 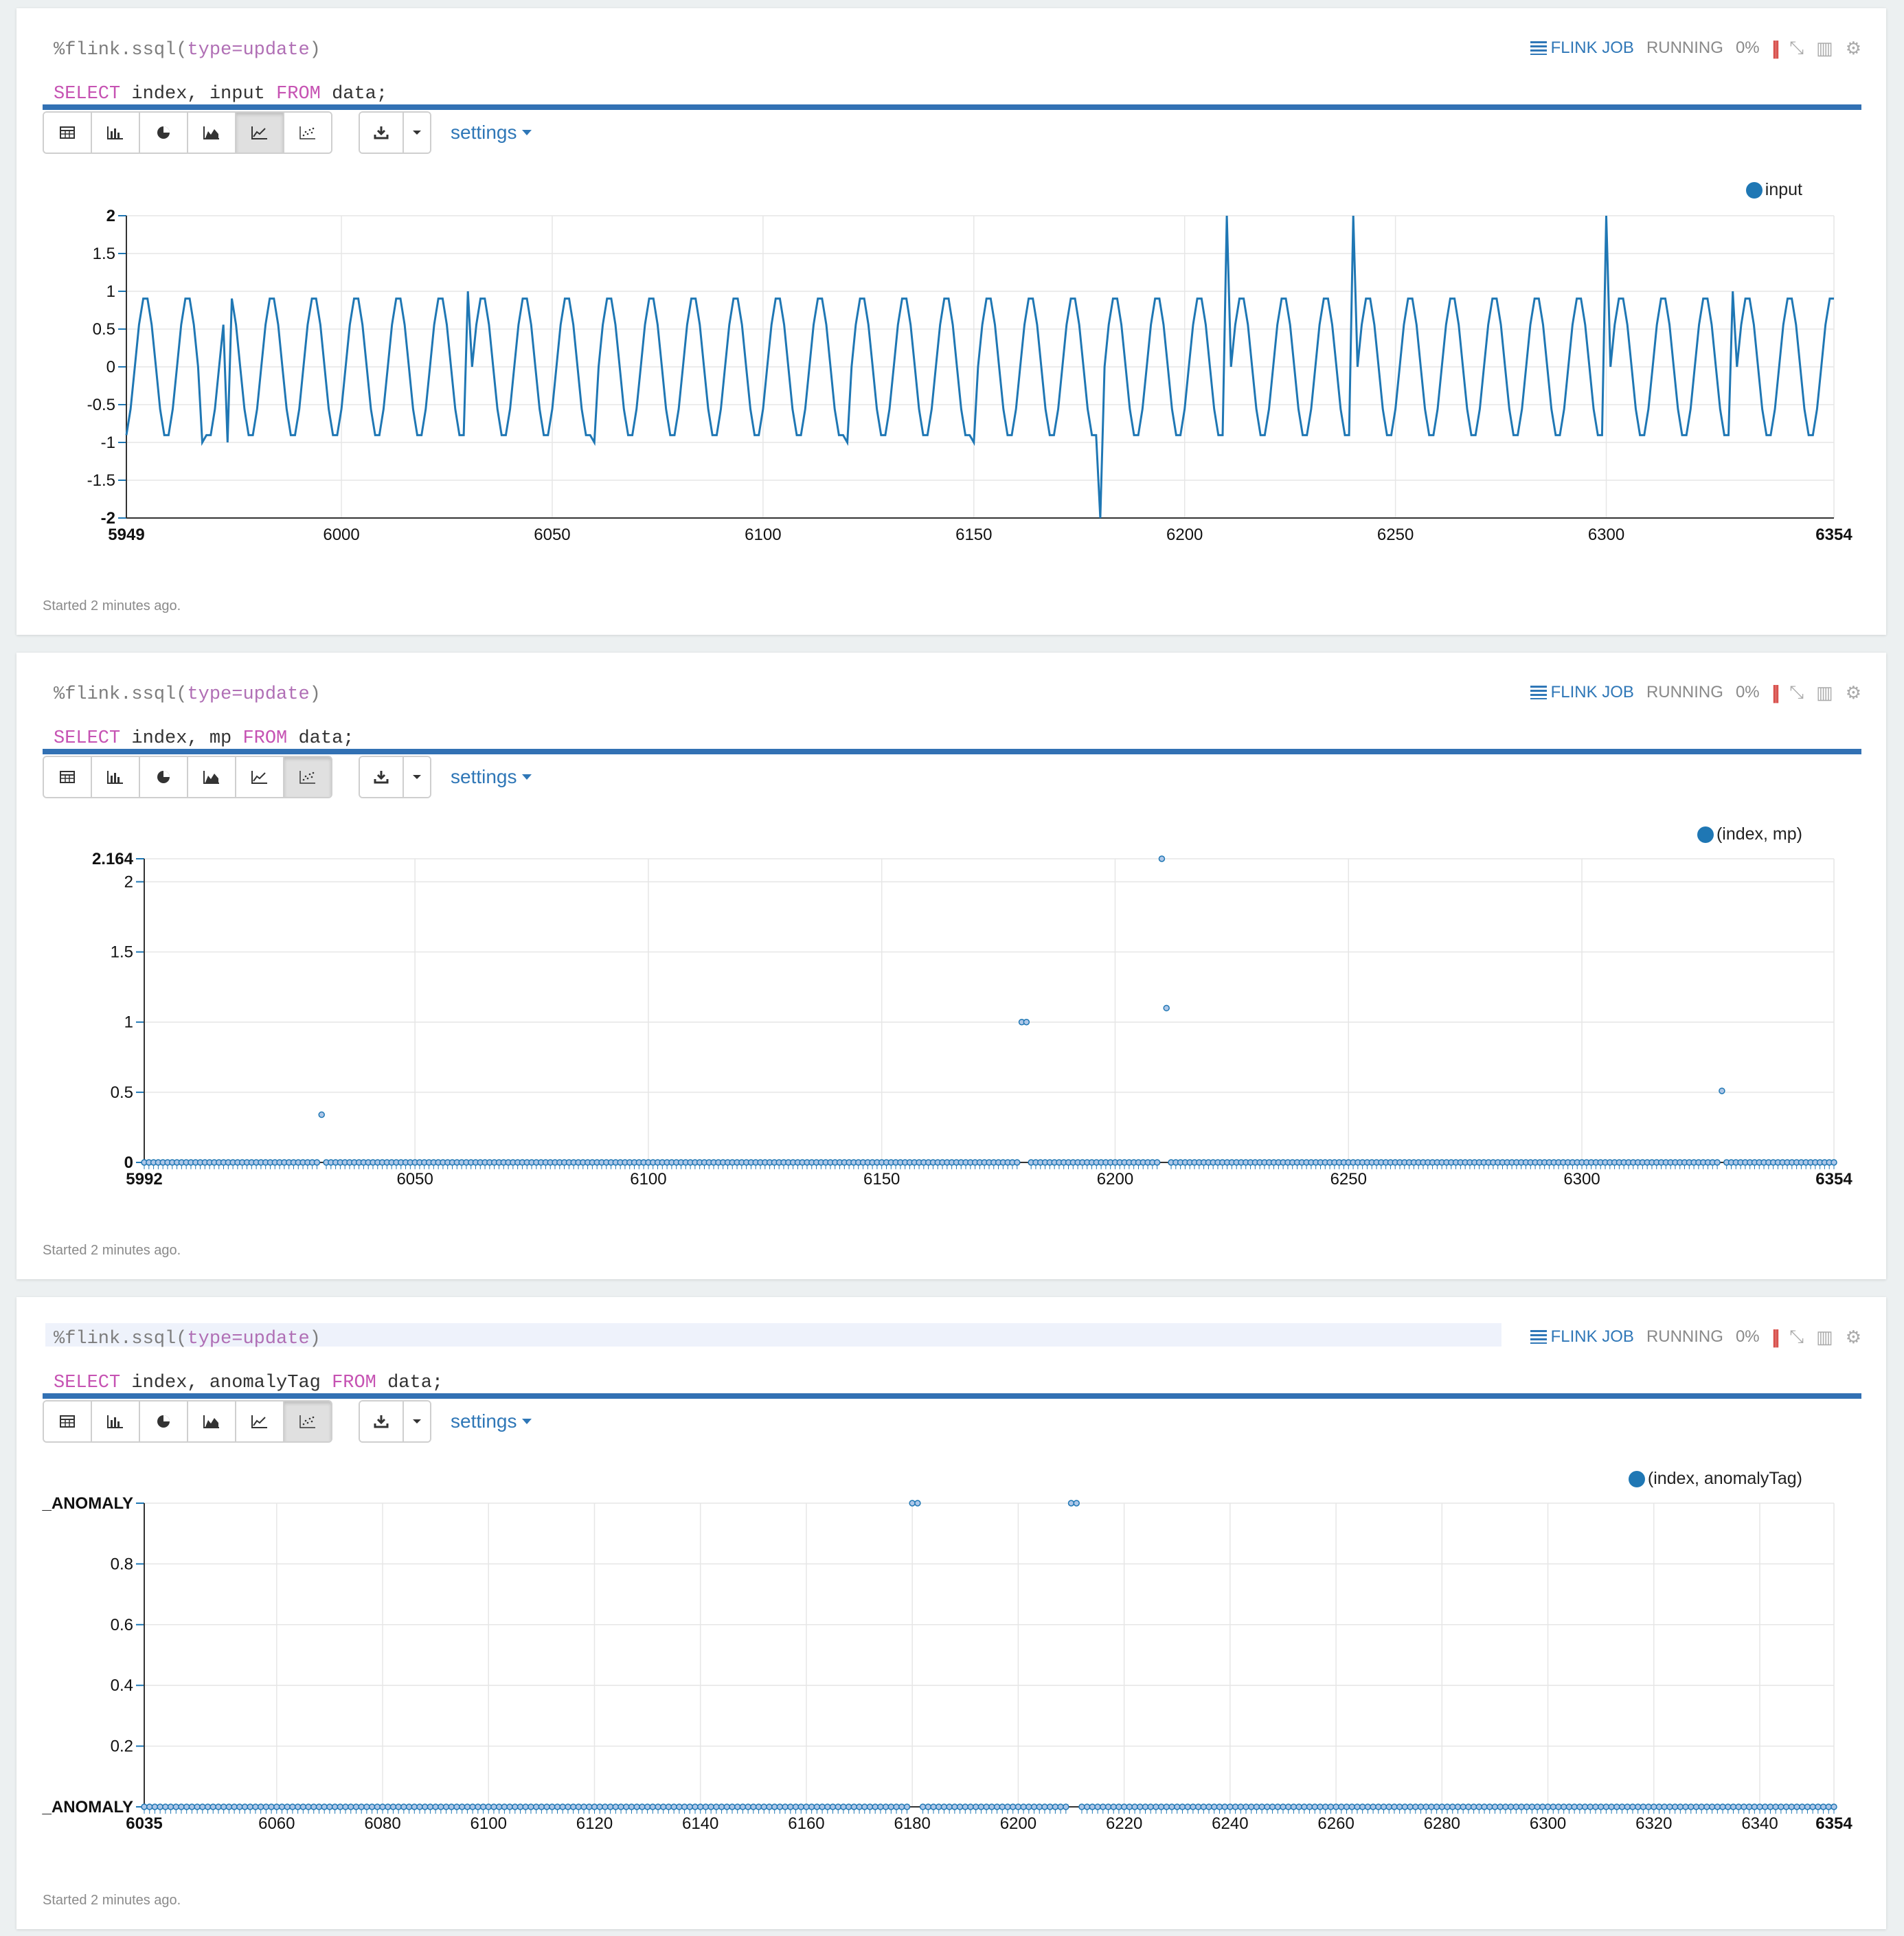 What do you see at coordinates (354, 94) in the screenshot?
I see `query-table: data;` at bounding box center [354, 94].